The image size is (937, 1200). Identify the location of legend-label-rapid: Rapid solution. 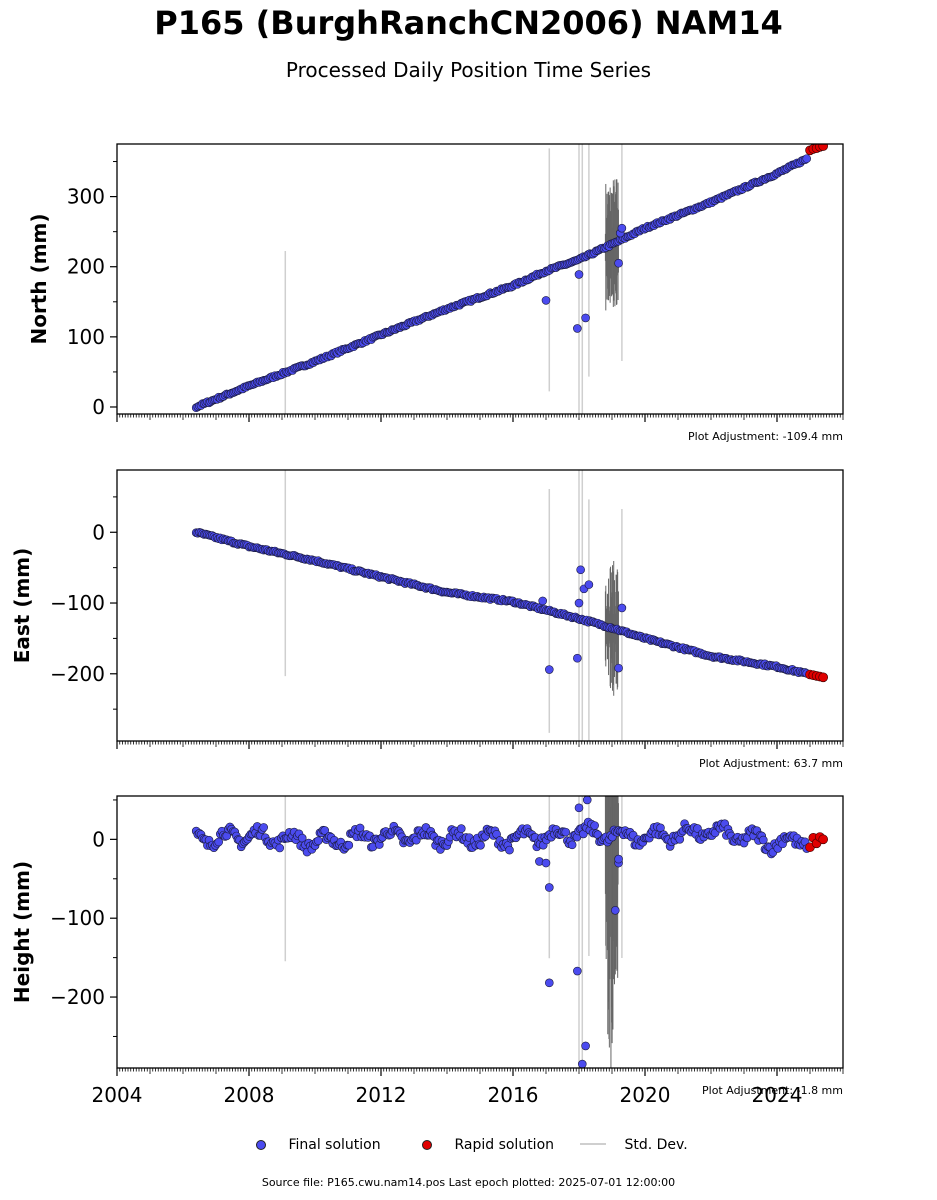
(504, 1145).